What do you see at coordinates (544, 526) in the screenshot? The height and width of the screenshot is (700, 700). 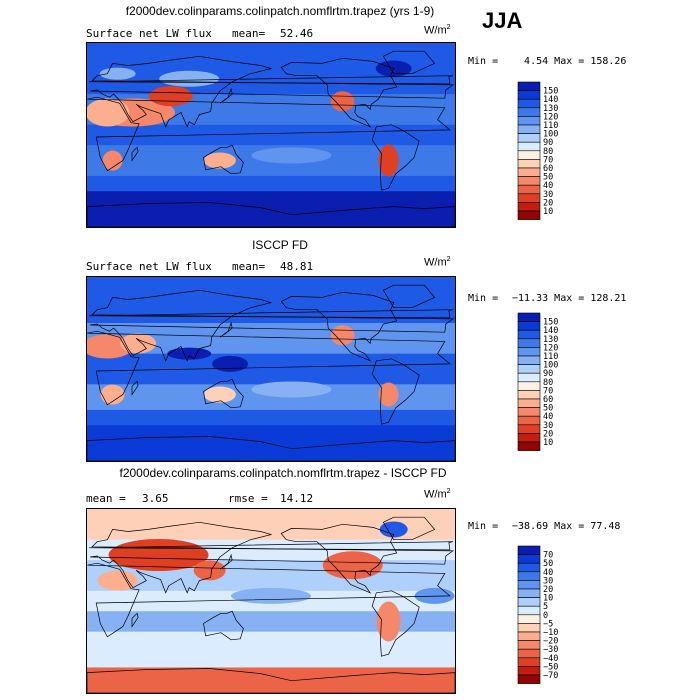 I see `panel-3-minmax: Min = −38.69 Max = 77.48` at bounding box center [544, 526].